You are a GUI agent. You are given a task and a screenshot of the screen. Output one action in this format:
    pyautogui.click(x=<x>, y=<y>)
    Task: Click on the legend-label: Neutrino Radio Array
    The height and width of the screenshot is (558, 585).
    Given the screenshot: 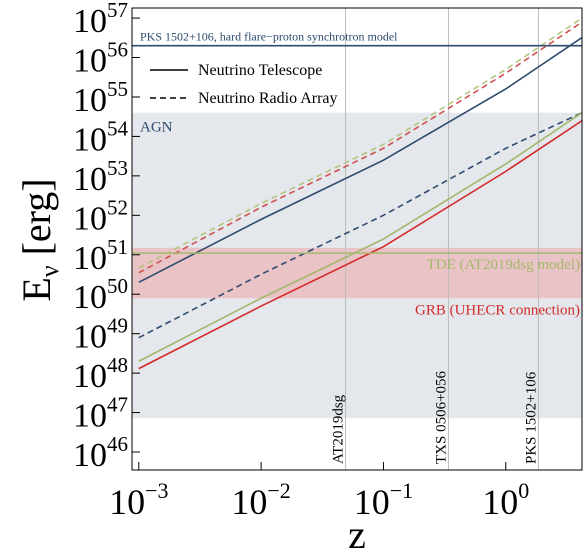 What is the action you would take?
    pyautogui.click(x=268, y=98)
    